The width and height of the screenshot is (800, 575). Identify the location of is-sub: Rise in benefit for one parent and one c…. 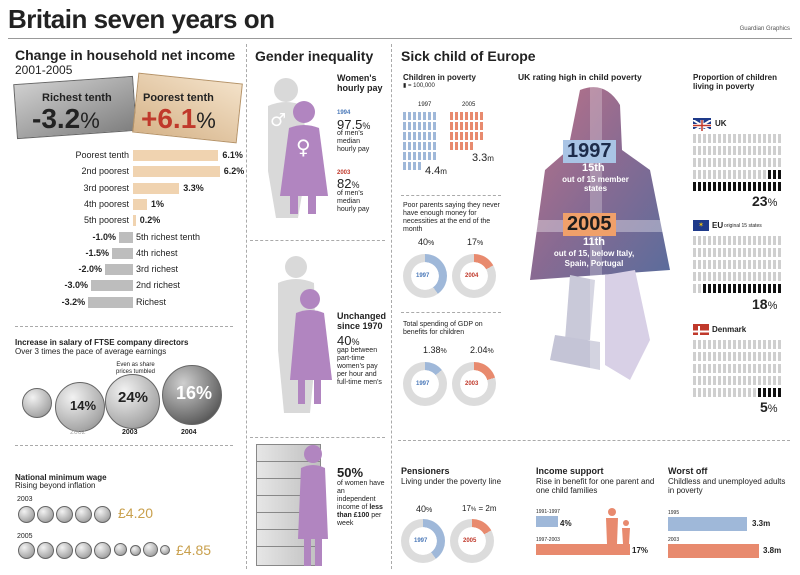
(595, 486).